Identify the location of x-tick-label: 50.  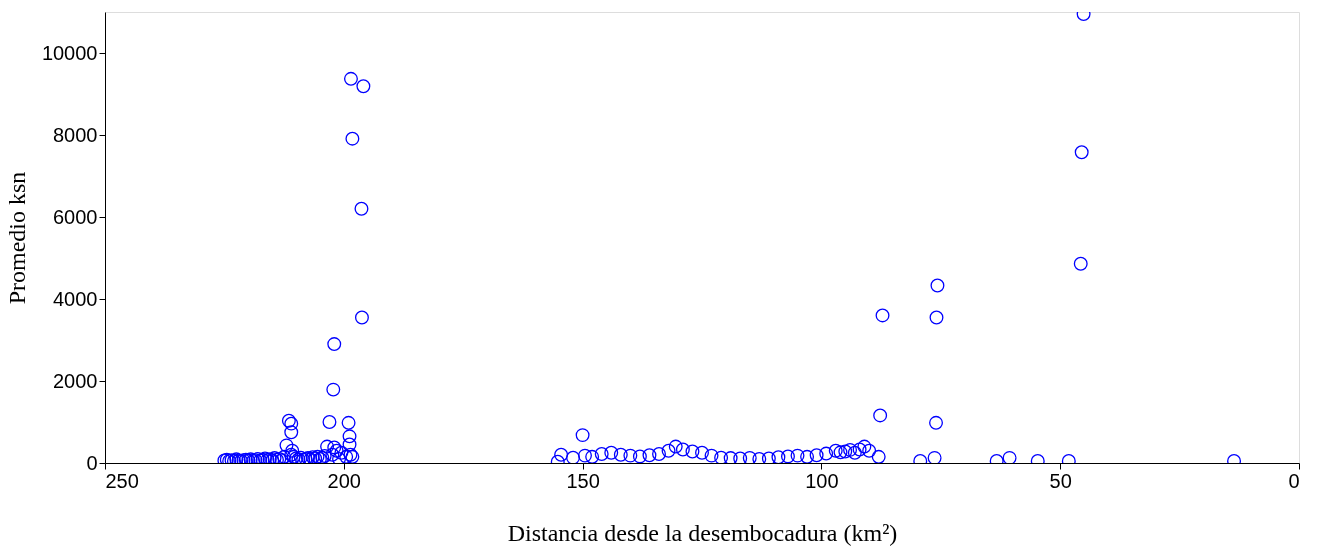
(1060, 480).